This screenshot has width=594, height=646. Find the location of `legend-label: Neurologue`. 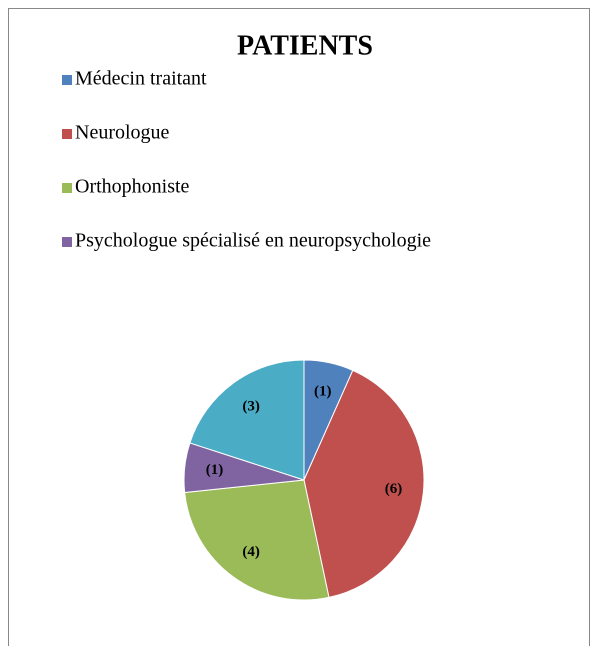

legend-label: Neurologue is located at coordinates (122, 133).